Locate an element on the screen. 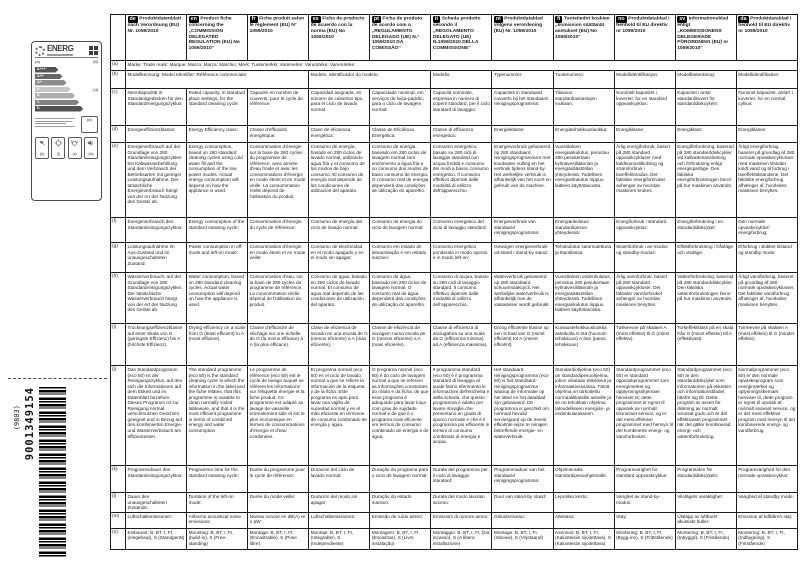 The width and height of the screenshot is (802, 567). fiche-cell: Duración del modo sin apagar: is located at coordinates (339, 502).